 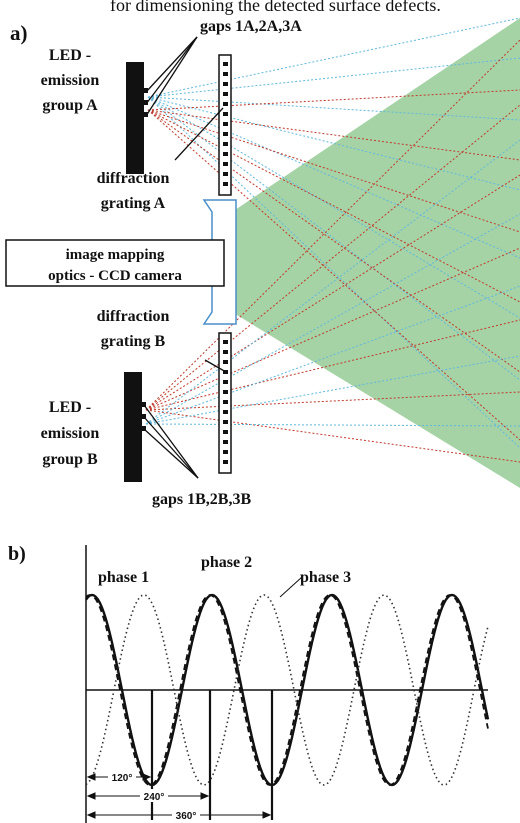 I want to click on pointer-lines, so click(x=185, y=257).